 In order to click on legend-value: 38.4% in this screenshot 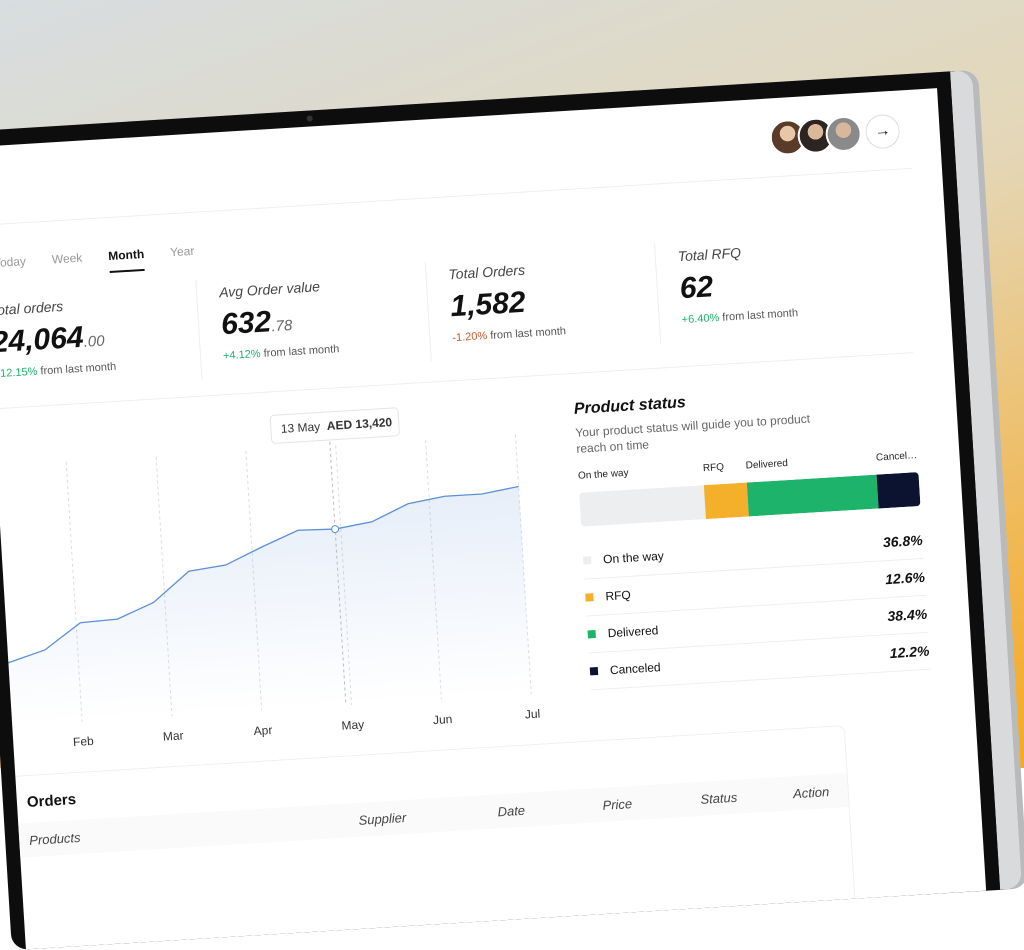, I will do `click(907, 615)`.